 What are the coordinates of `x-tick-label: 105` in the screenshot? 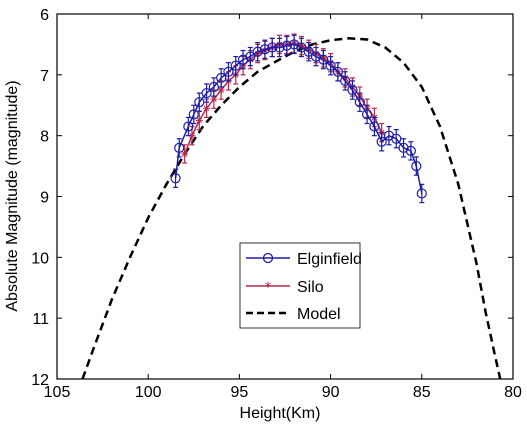 It's located at (57, 392).